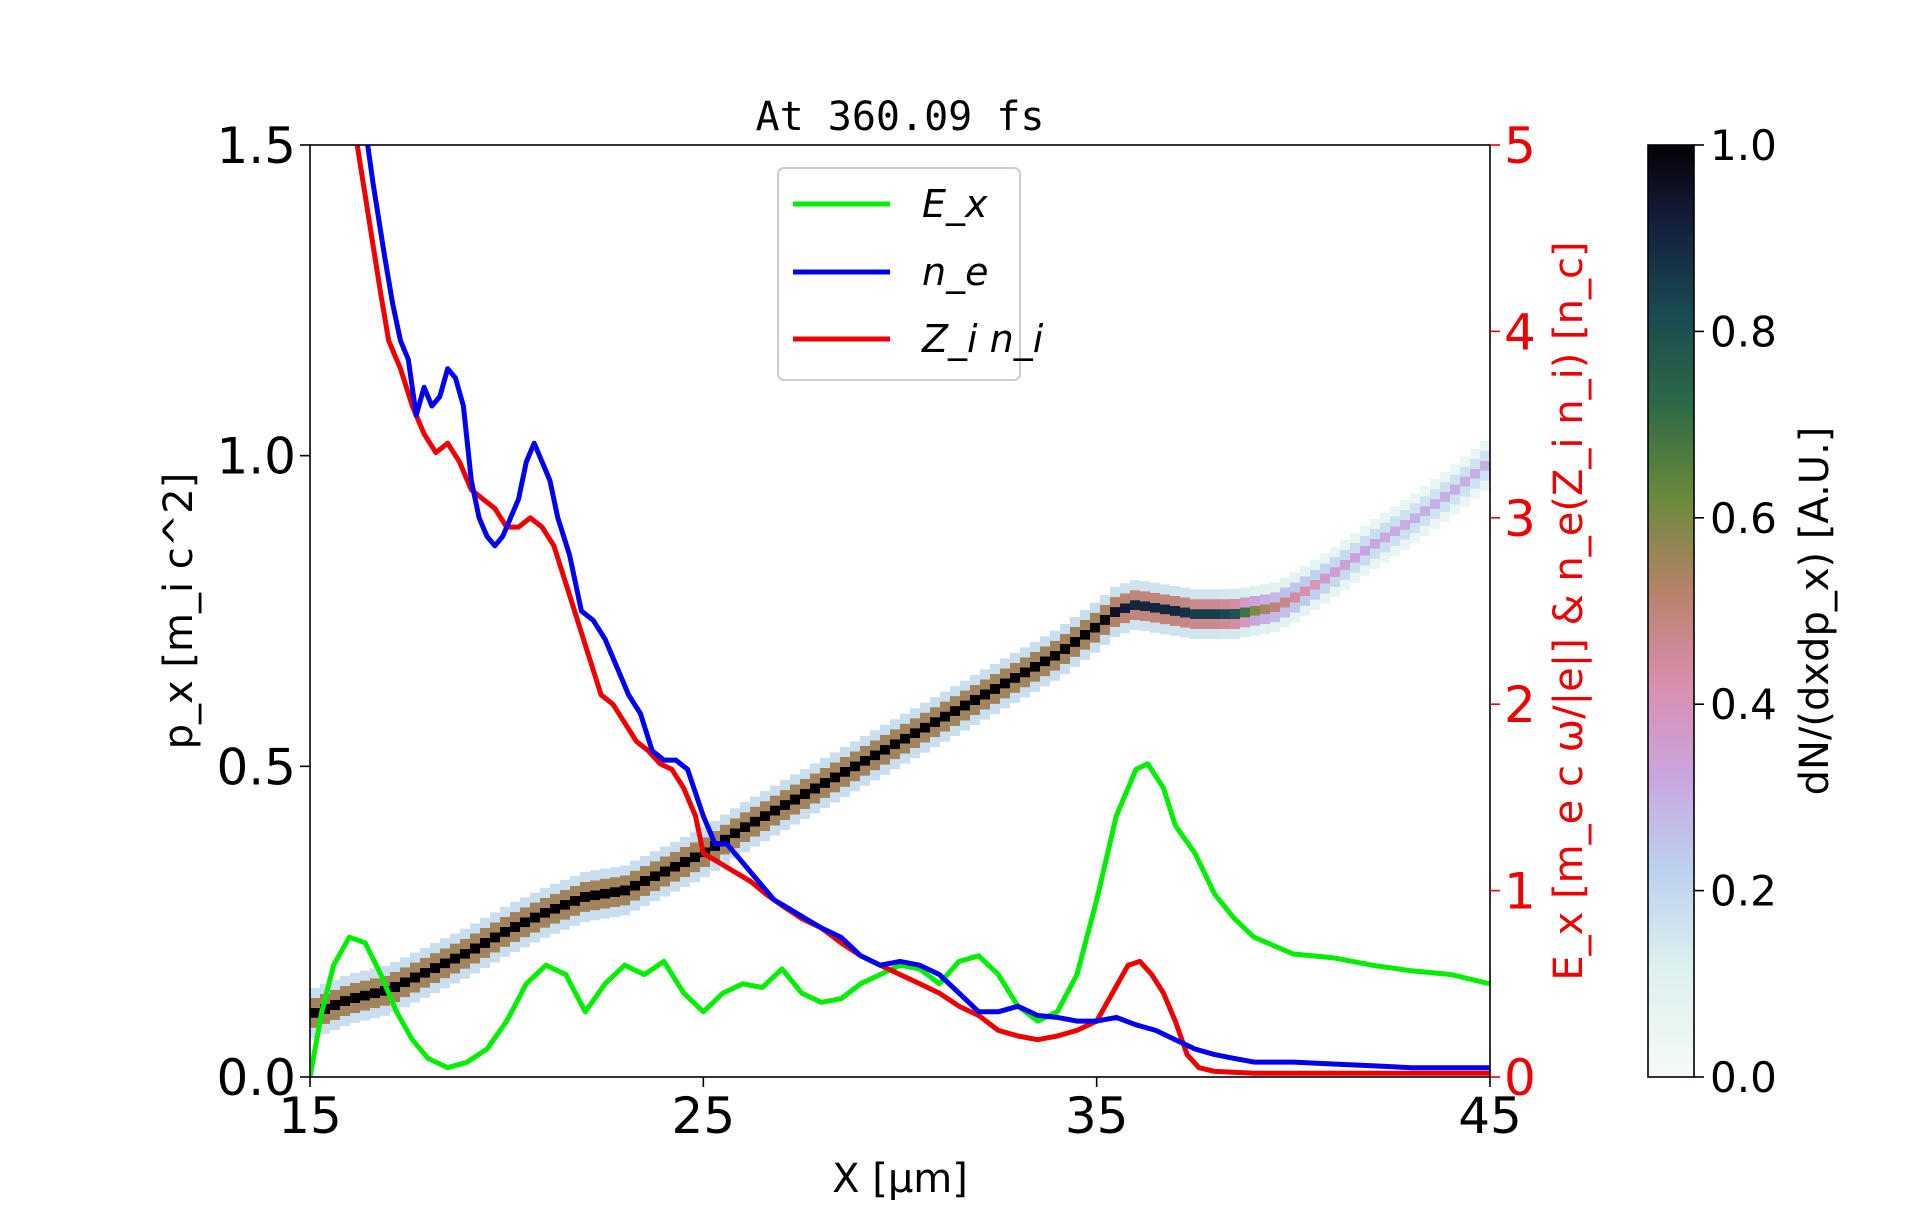  What do you see at coordinates (1520, 519) in the screenshot?
I see `y-right-tick-label-3: 3` at bounding box center [1520, 519].